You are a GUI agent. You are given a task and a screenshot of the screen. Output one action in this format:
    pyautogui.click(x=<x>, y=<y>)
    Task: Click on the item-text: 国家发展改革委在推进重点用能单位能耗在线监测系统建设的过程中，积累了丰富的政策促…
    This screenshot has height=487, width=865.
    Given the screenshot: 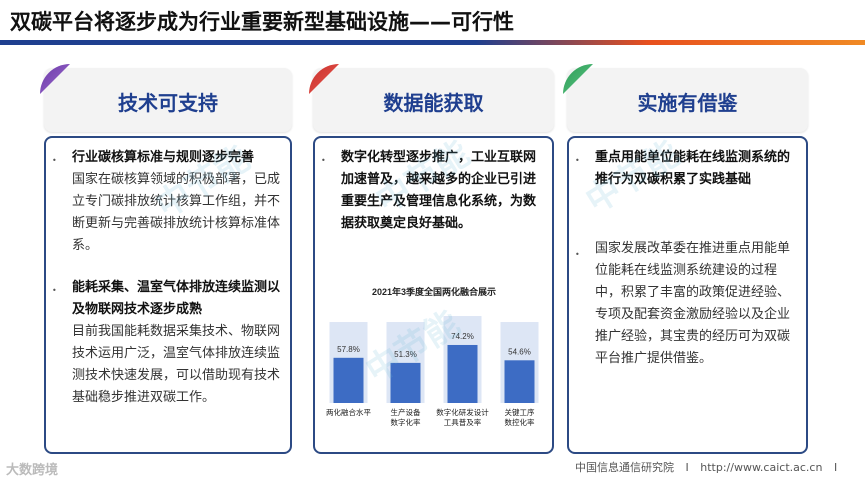 What is the action you would take?
    pyautogui.click(x=693, y=303)
    